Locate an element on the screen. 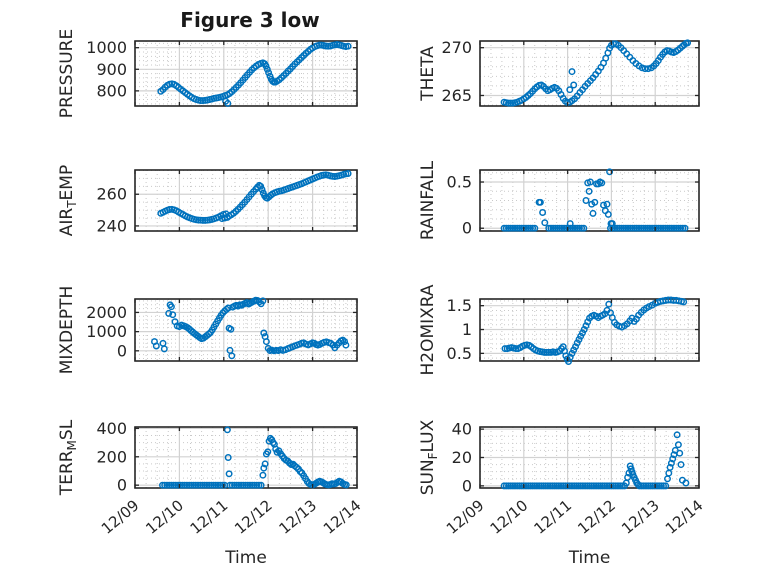  y-tick-label: 1000 is located at coordinates (106, 47).